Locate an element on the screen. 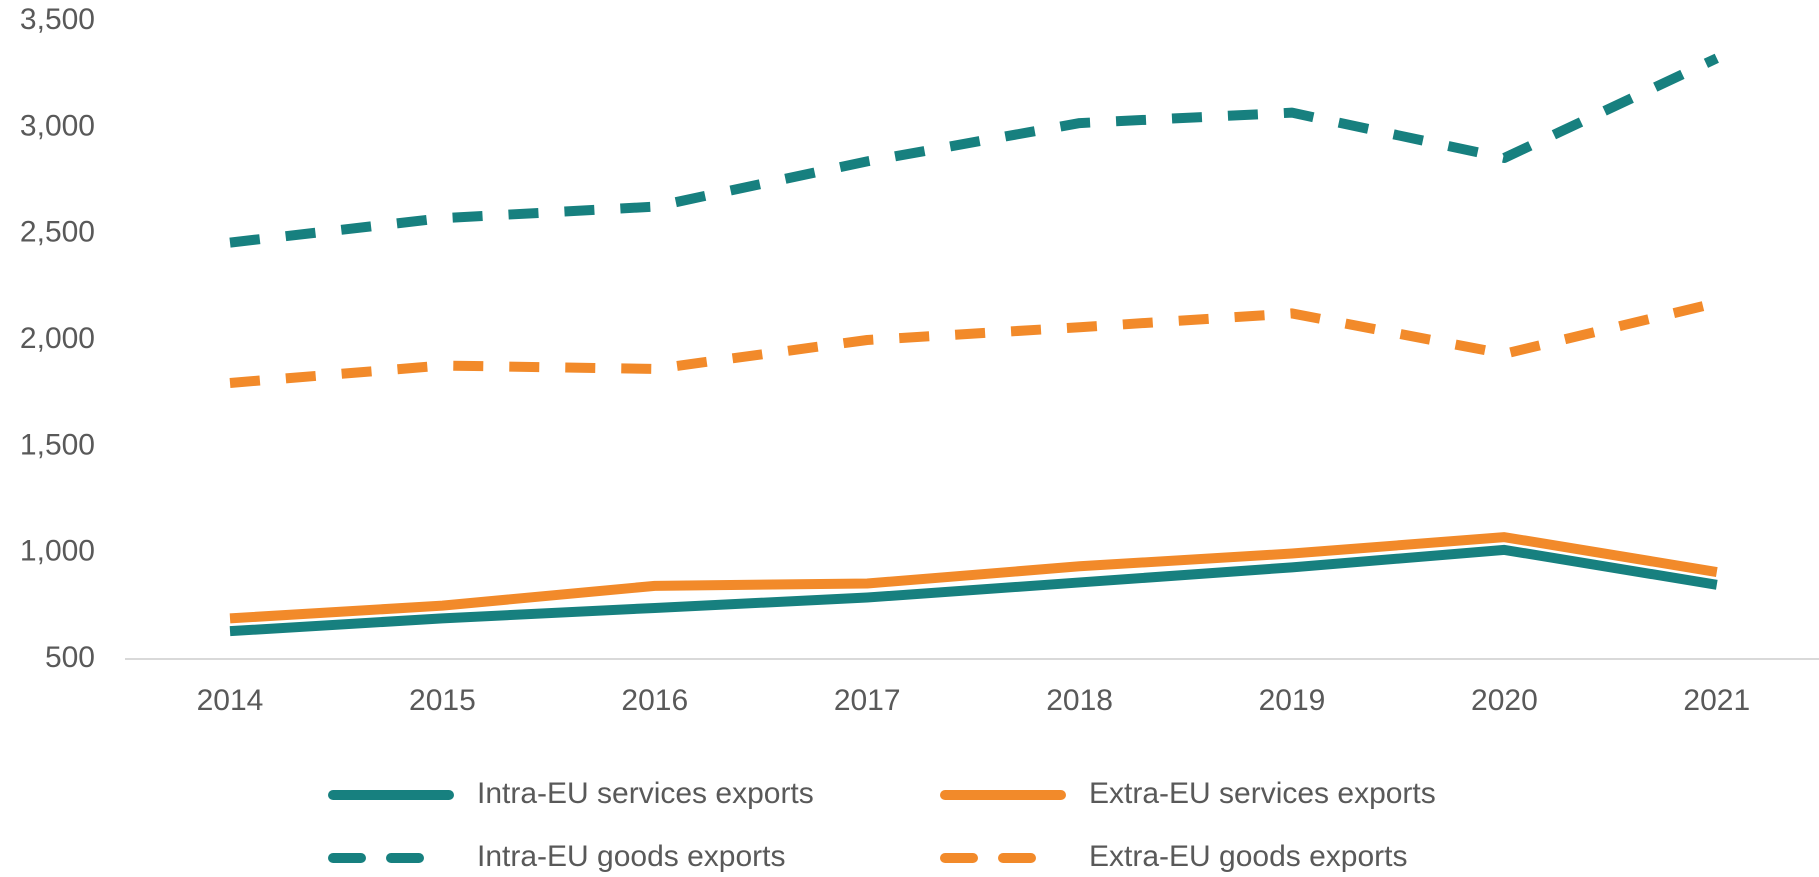 This screenshot has width=1819, height=877. x-tick-label: 2019 is located at coordinates (1292, 700).